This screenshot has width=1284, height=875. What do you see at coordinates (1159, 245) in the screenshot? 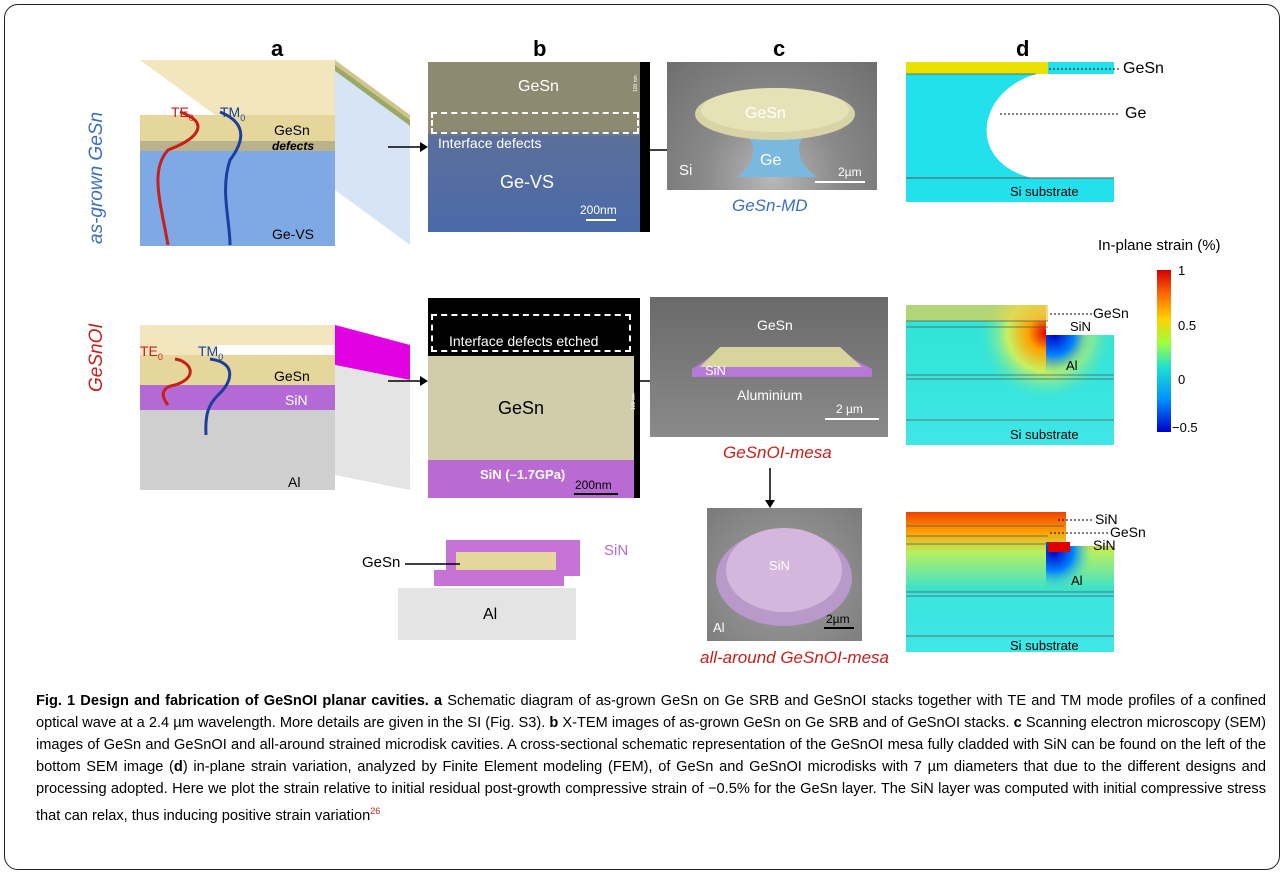
I see `colorbar-title: In-plane strain (%)` at bounding box center [1159, 245].